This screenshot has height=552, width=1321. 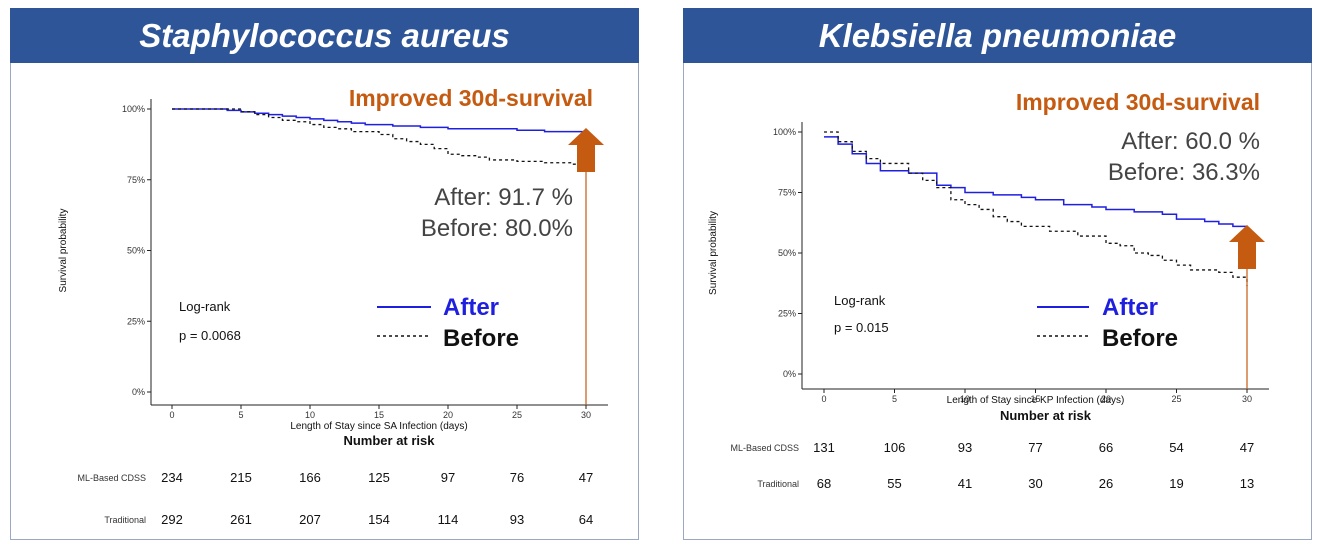 I want to click on risk-cell: 234, so click(x=172, y=477).